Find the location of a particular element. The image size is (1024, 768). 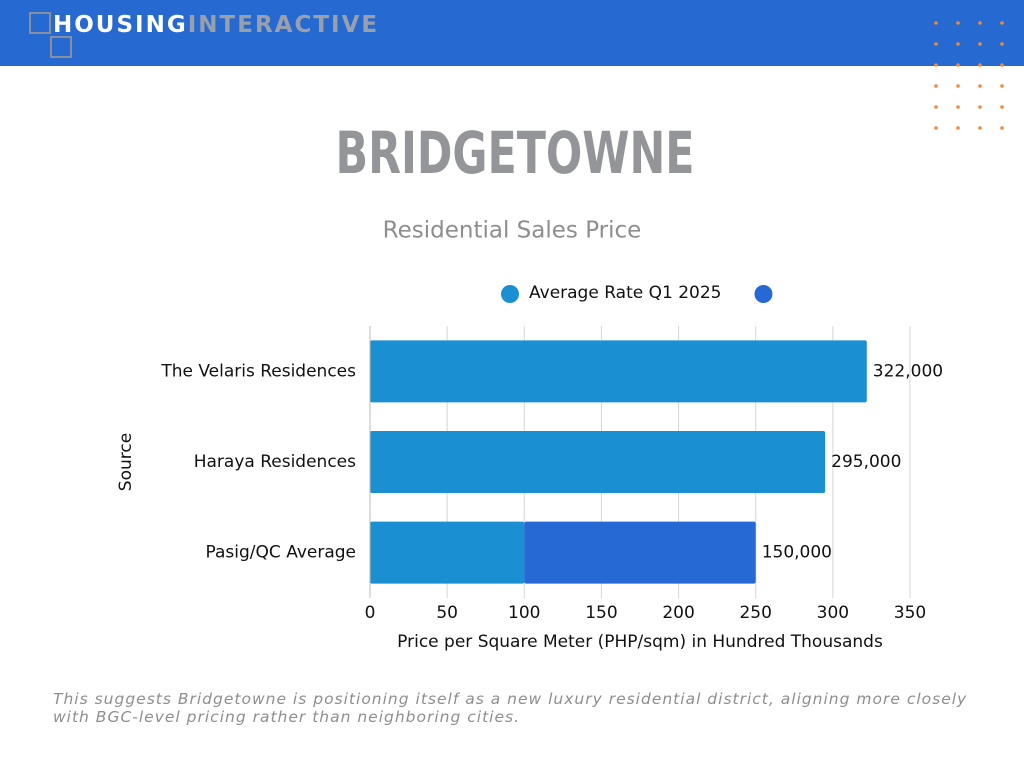

y-axis-label: Source is located at coordinates (126, 462).